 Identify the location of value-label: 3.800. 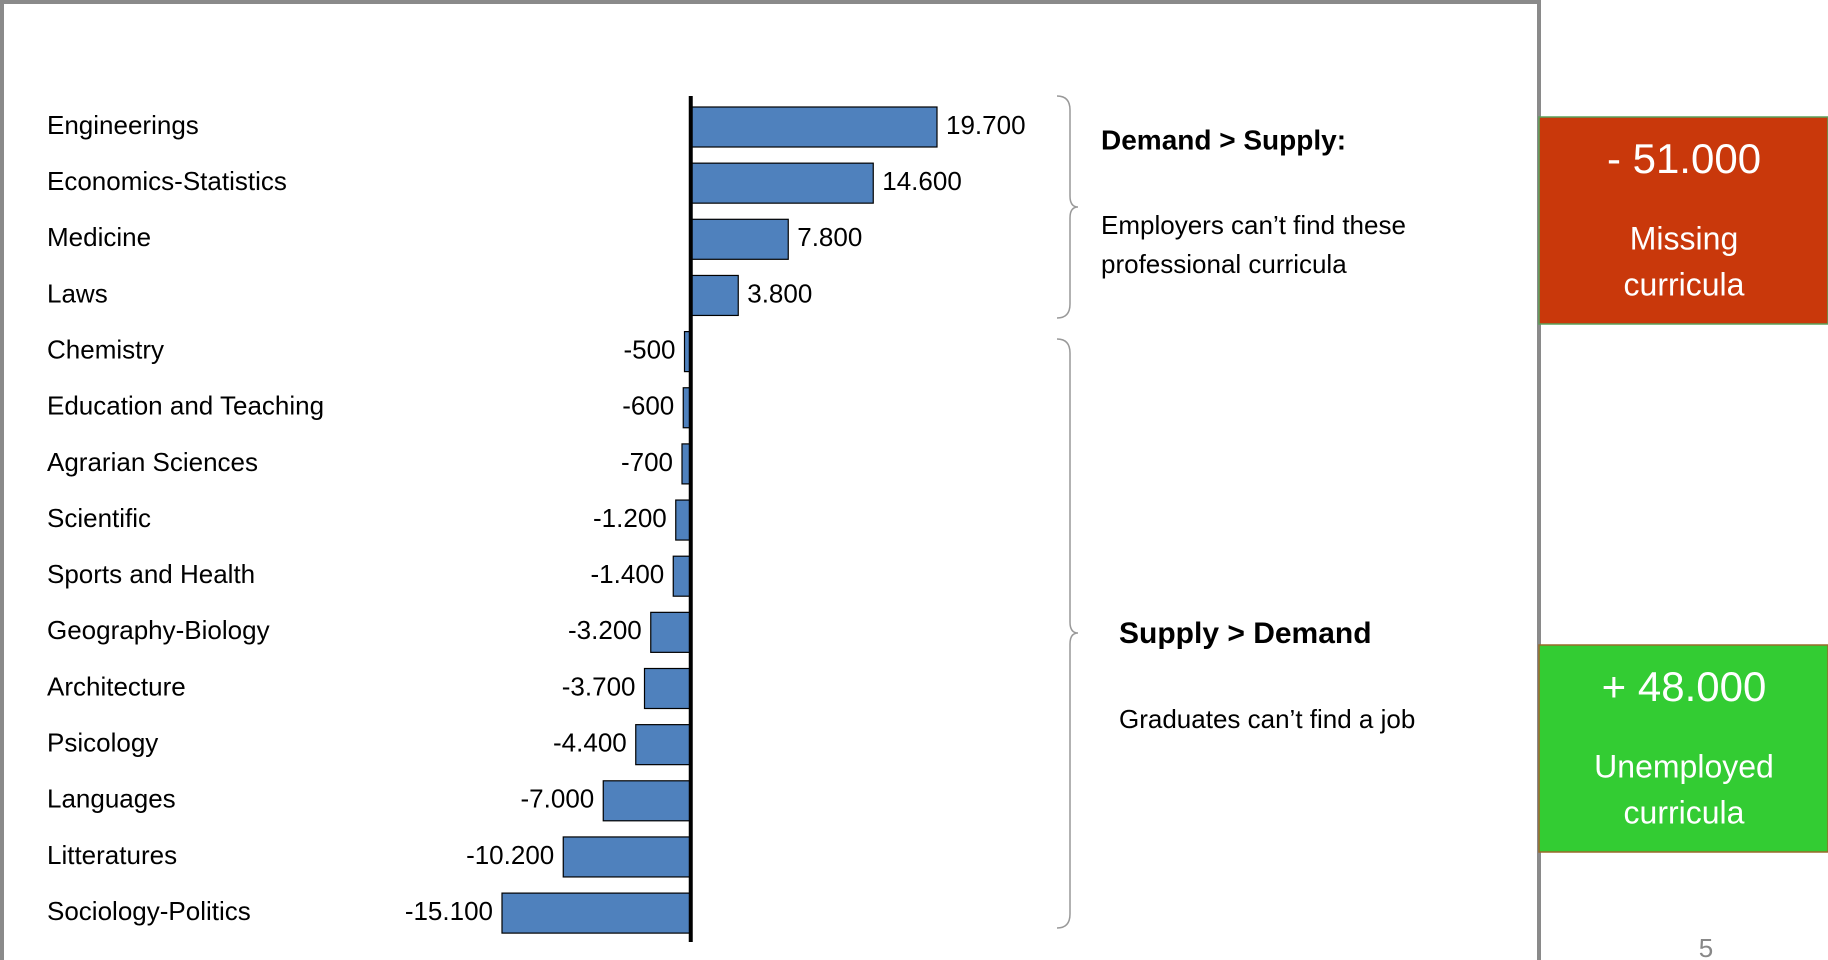
(779, 293).